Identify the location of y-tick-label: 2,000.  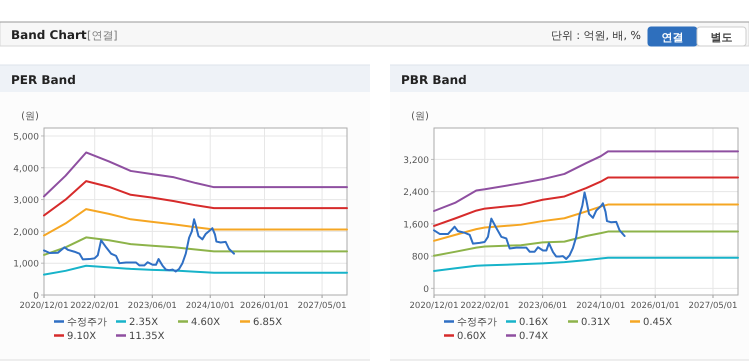
(26, 233).